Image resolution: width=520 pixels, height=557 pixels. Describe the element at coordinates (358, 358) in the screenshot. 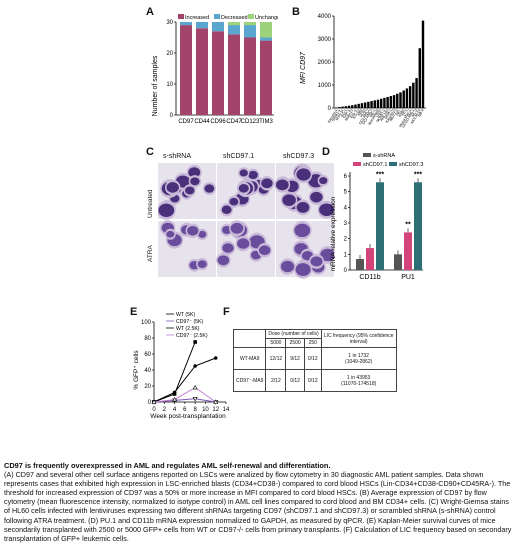

I see `lic-frequency-wt: 1 in 1732 (1049-2862)` at that location.